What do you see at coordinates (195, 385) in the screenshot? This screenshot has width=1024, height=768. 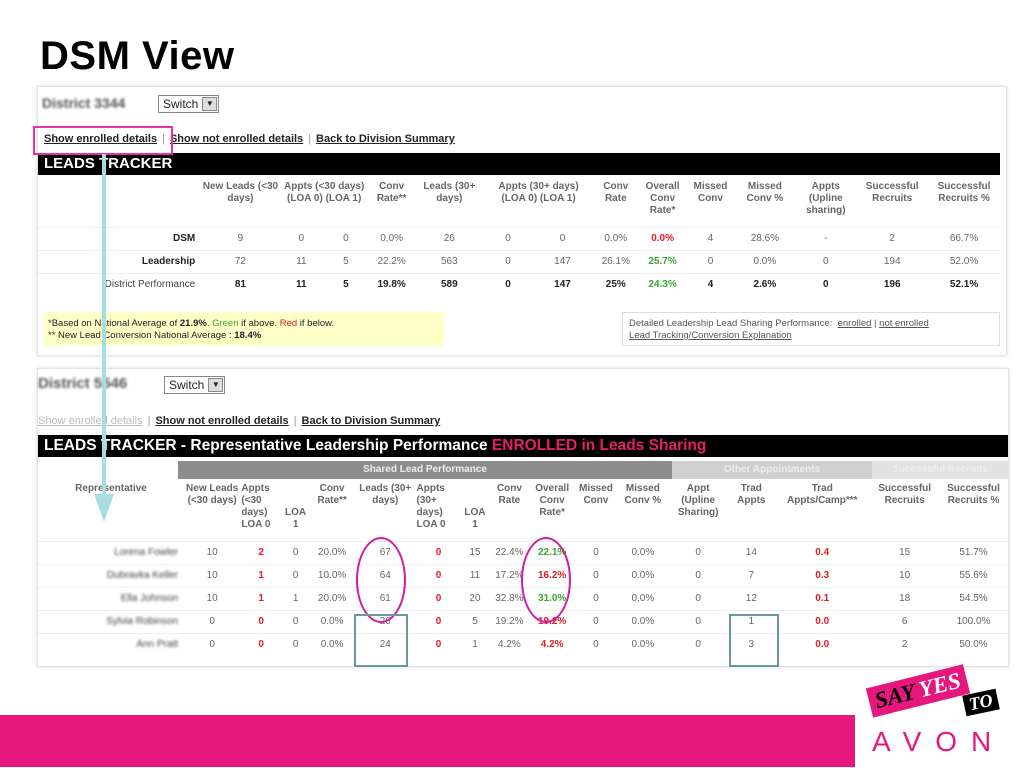 I see `switch-dropdown-2: Switch ▼` at bounding box center [195, 385].